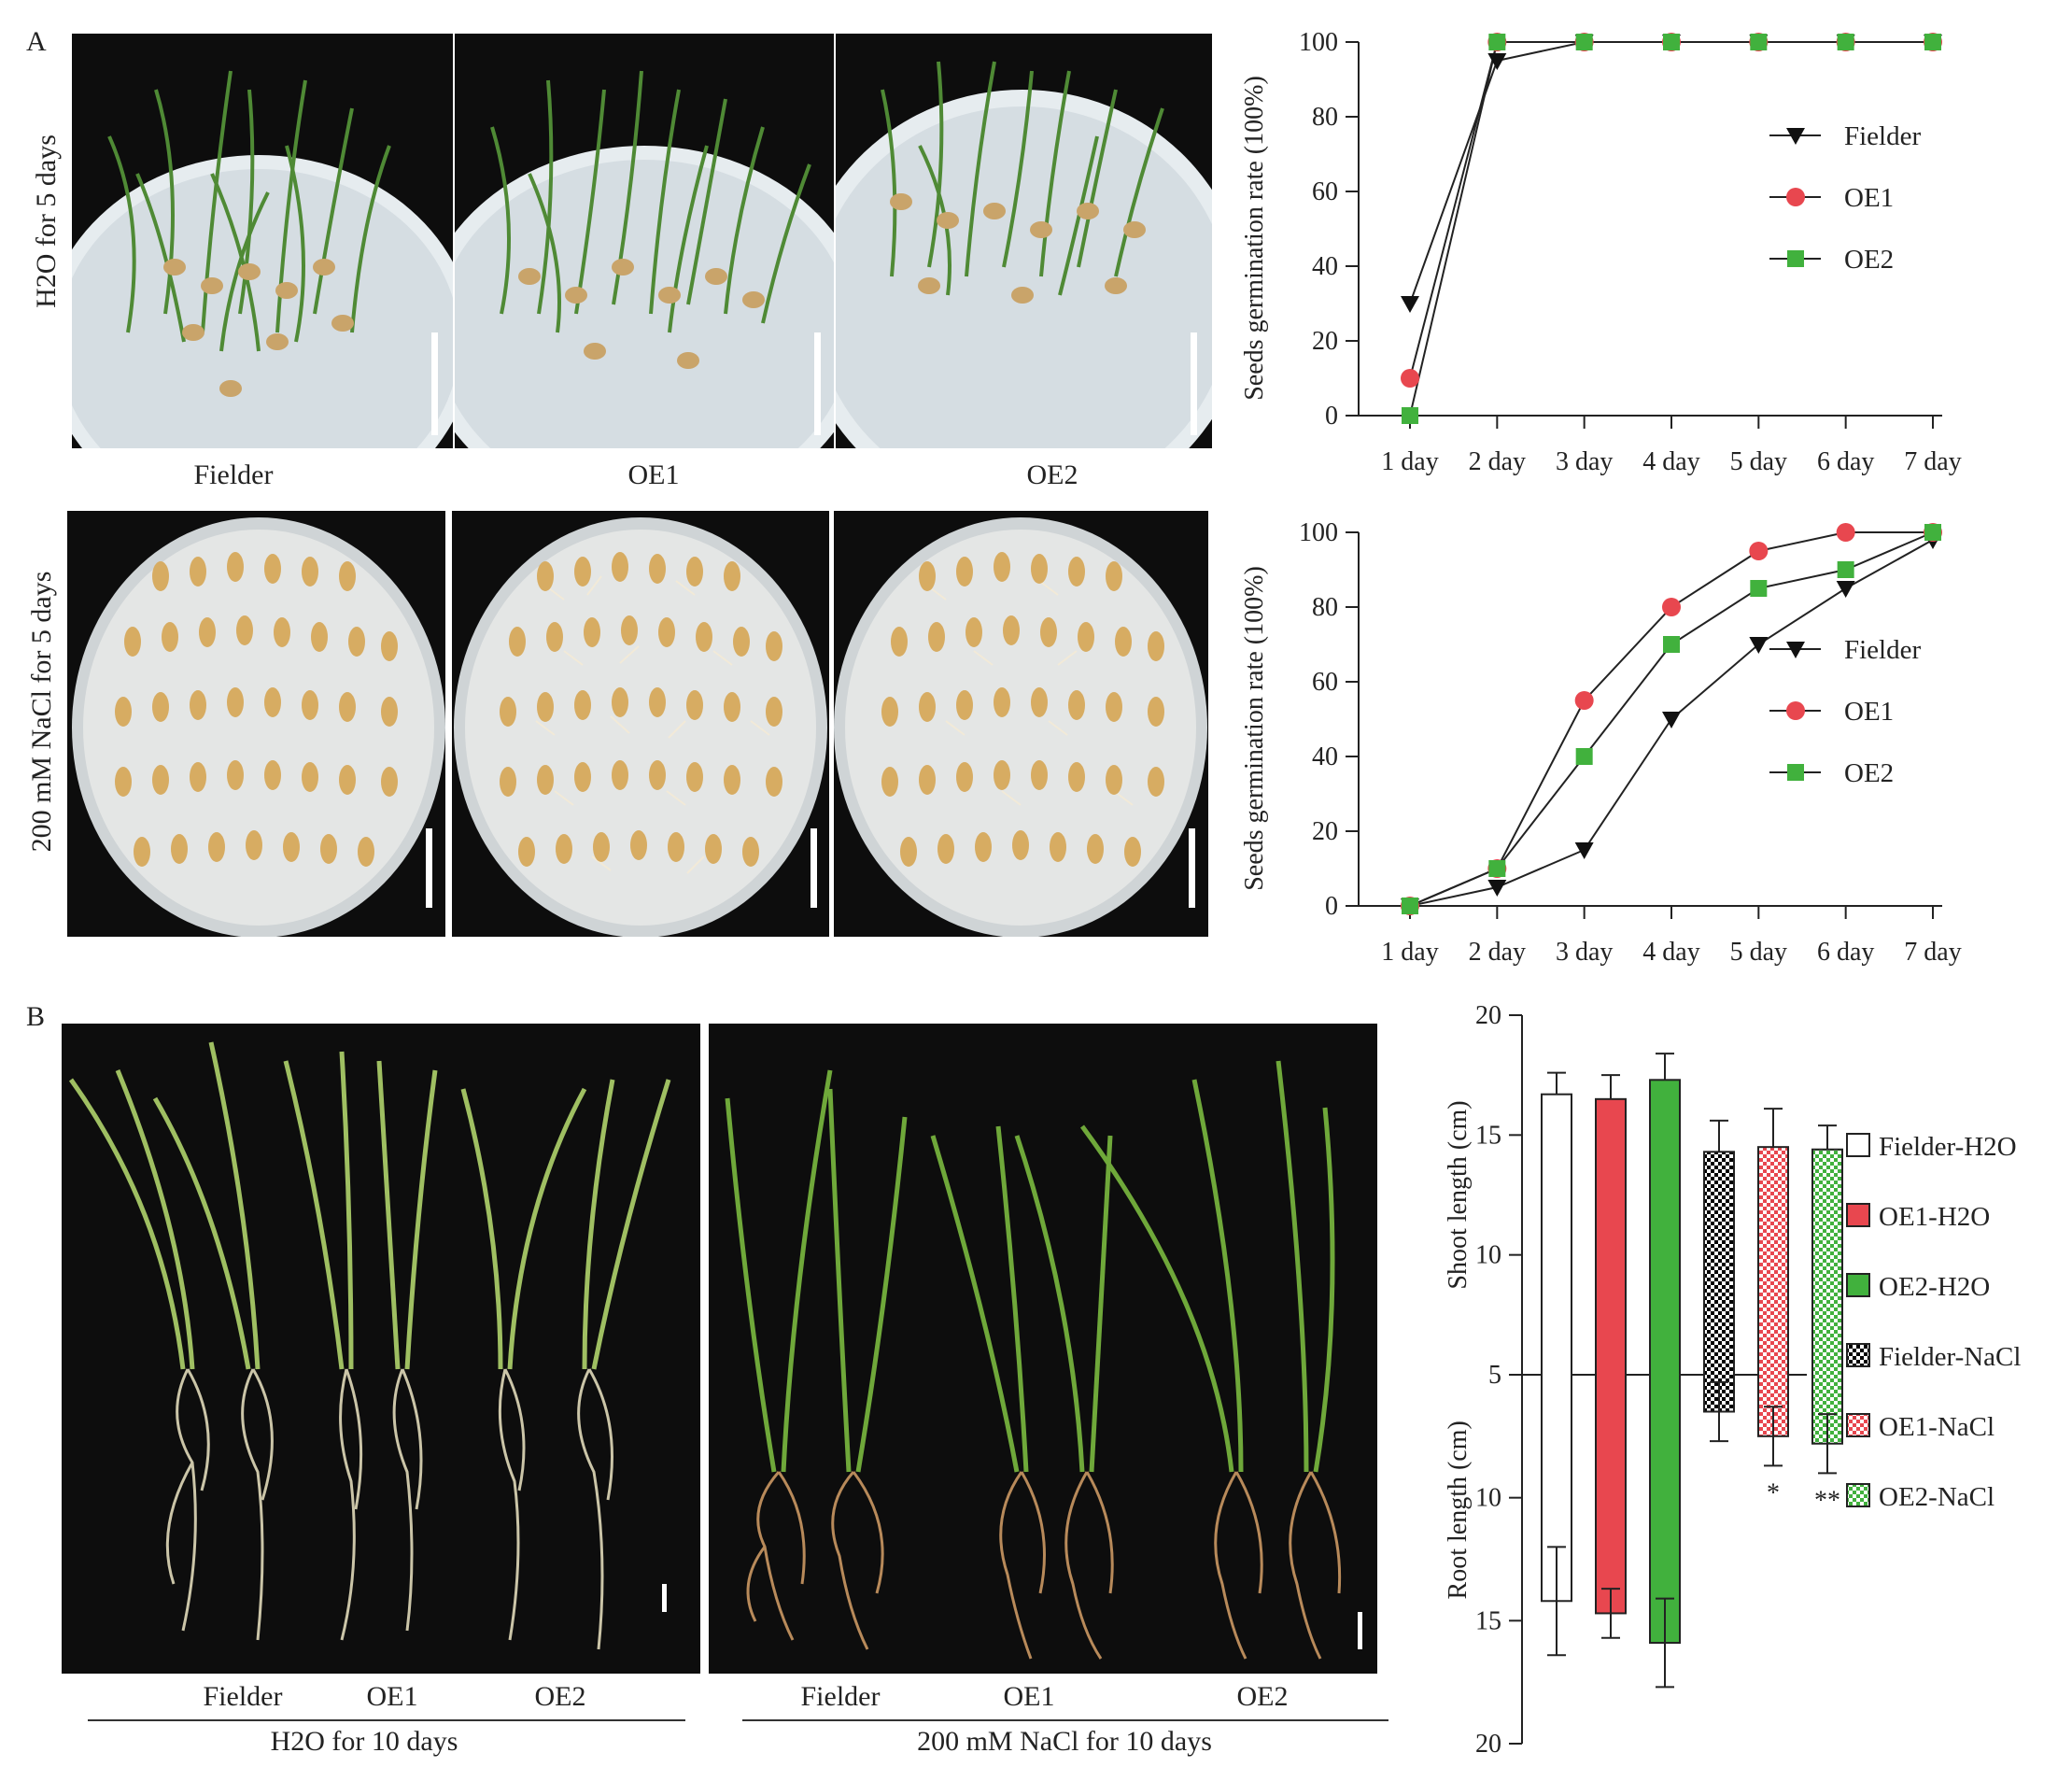 Image resolution: width=2072 pixels, height=1767 pixels. What do you see at coordinates (1858, 1425) in the screenshot?
I see `legend-swatch-oe1-nacl` at bounding box center [1858, 1425].